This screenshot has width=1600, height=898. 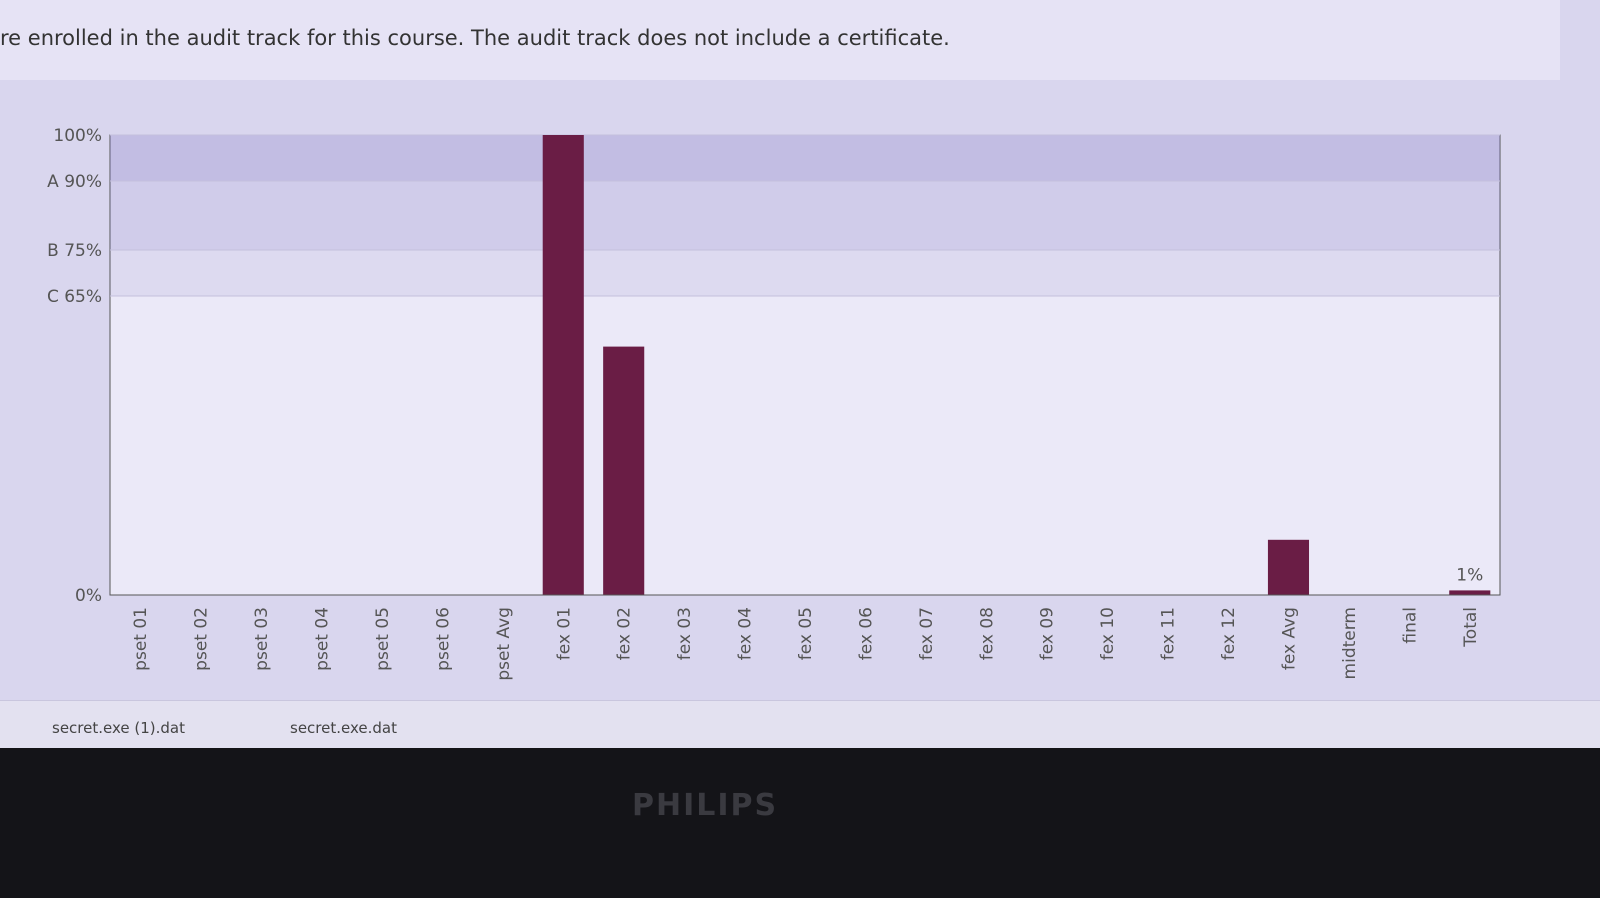 I want to click on value-label: 1%, so click(x=1469, y=575).